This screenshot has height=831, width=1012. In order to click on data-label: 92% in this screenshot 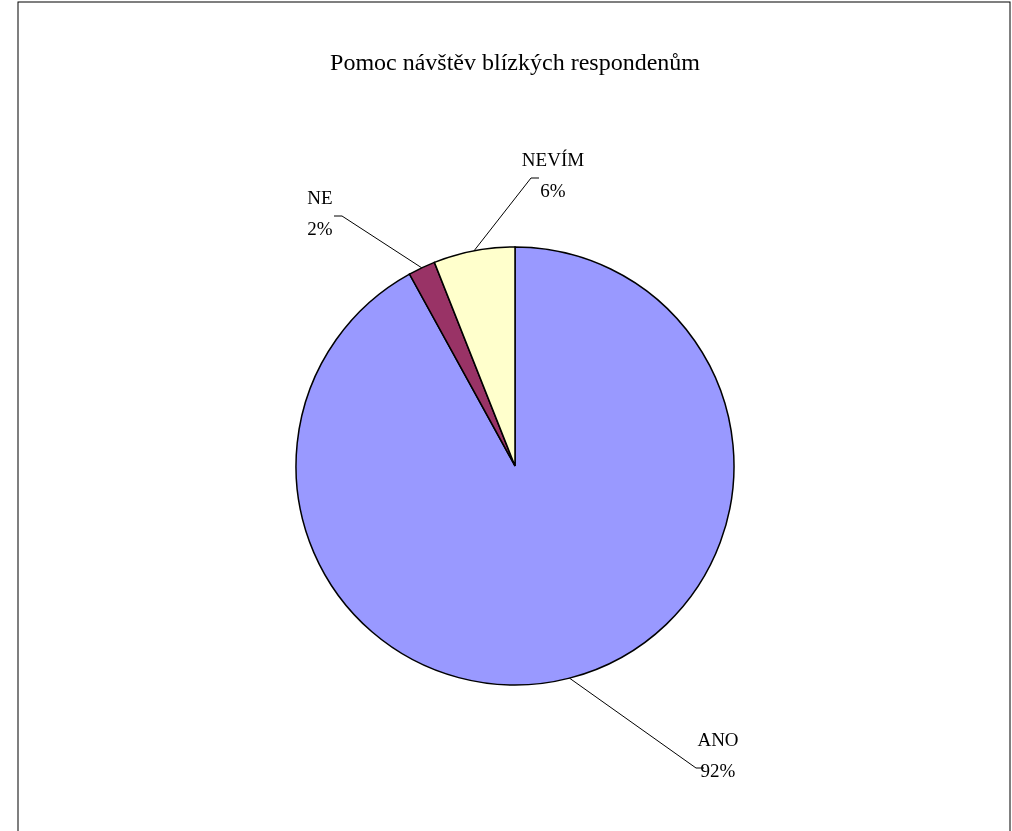, I will do `click(718, 771)`.